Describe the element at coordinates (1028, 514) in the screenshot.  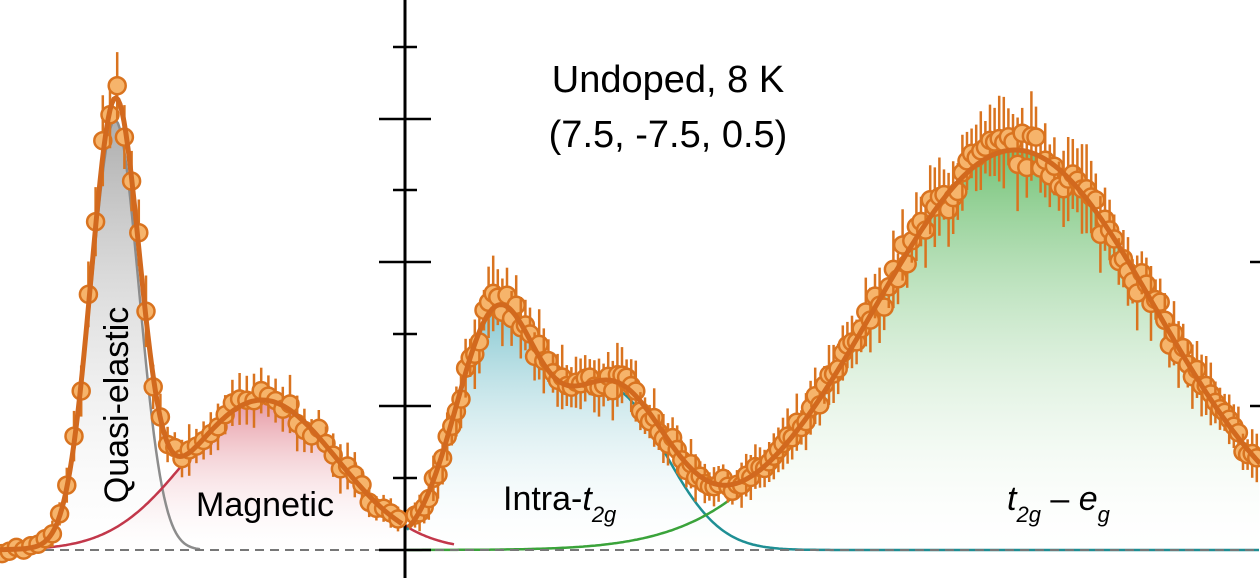
I see `t2g-subscript: 2g` at that location.